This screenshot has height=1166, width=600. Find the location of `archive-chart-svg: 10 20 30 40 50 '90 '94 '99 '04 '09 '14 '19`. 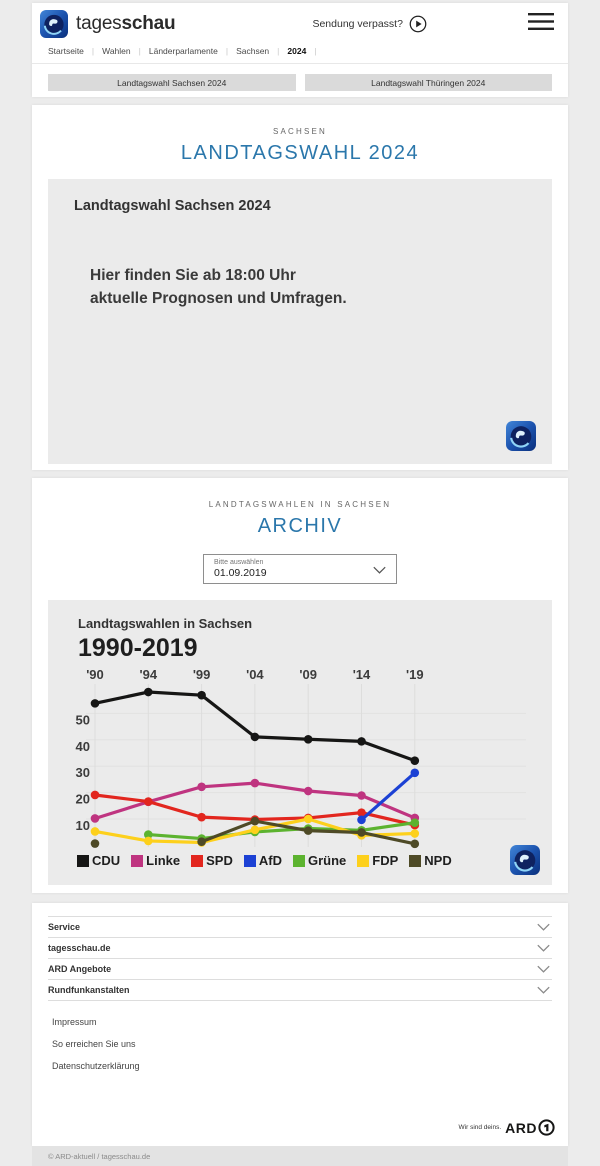

archive-chart-svg: 10 20 30 40 50 '90 '94 '99 '04 '09 '14 '19 is located at coordinates (301, 758).